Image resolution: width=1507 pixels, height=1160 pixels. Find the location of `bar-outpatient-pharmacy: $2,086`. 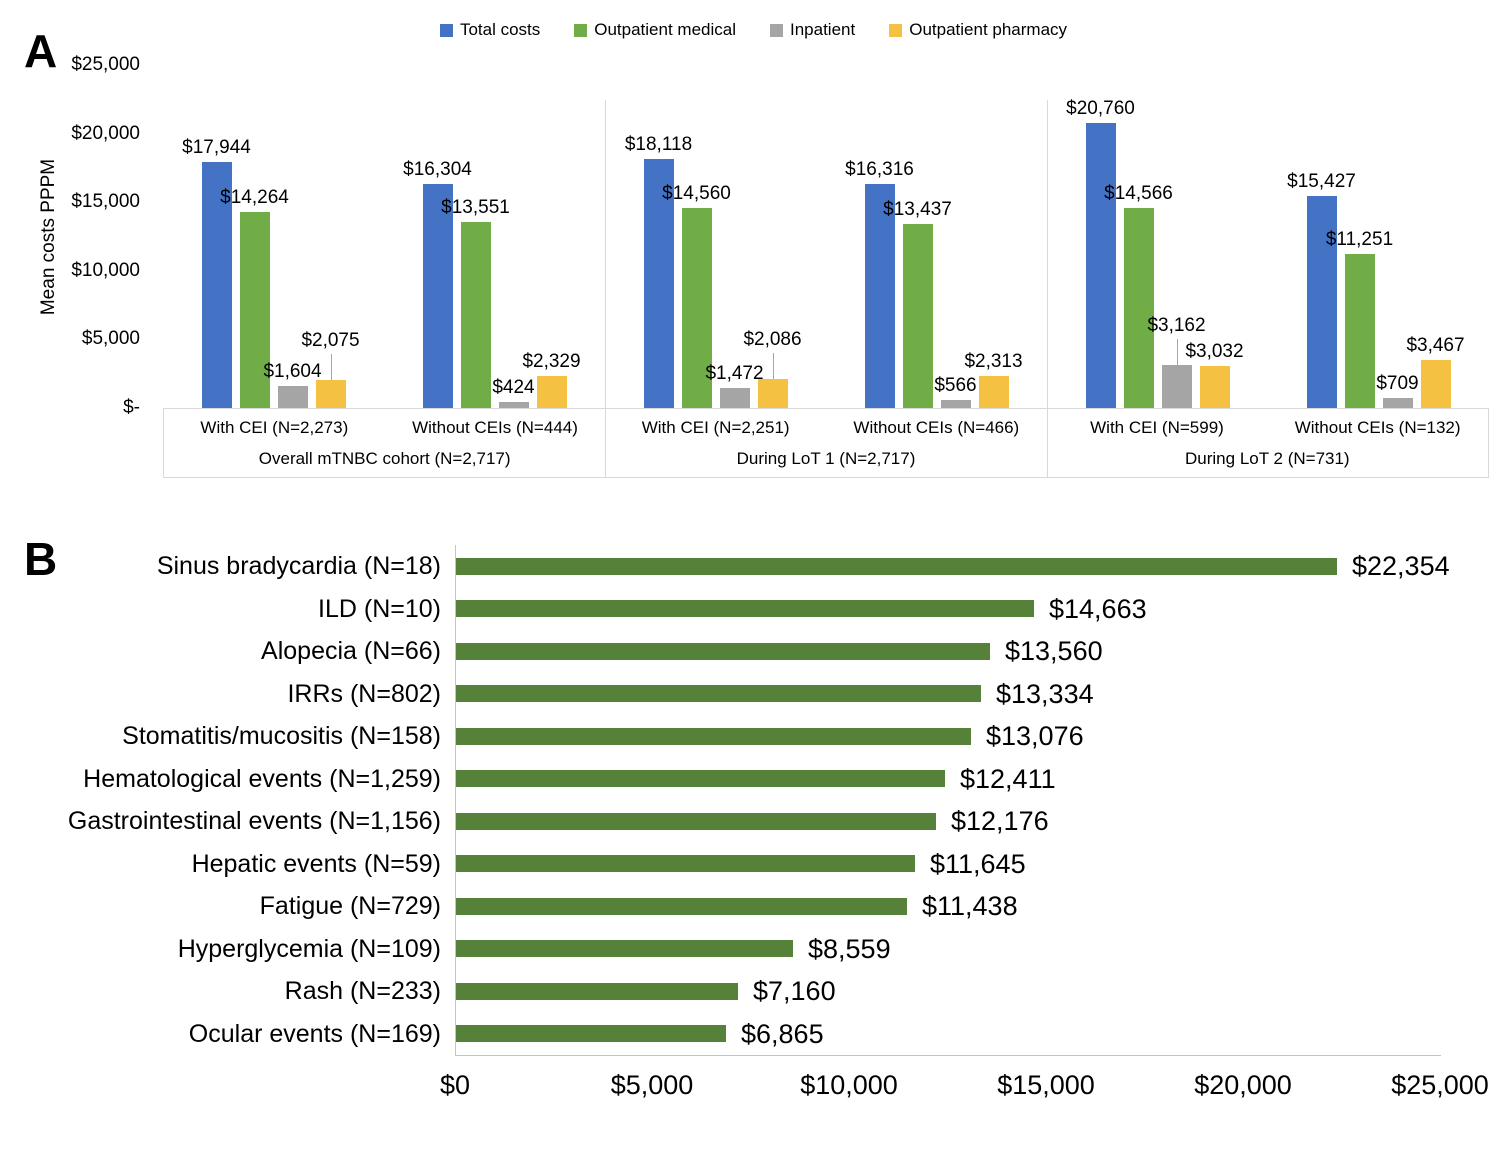

bar-outpatient-pharmacy: $2,086 is located at coordinates (772, 368).